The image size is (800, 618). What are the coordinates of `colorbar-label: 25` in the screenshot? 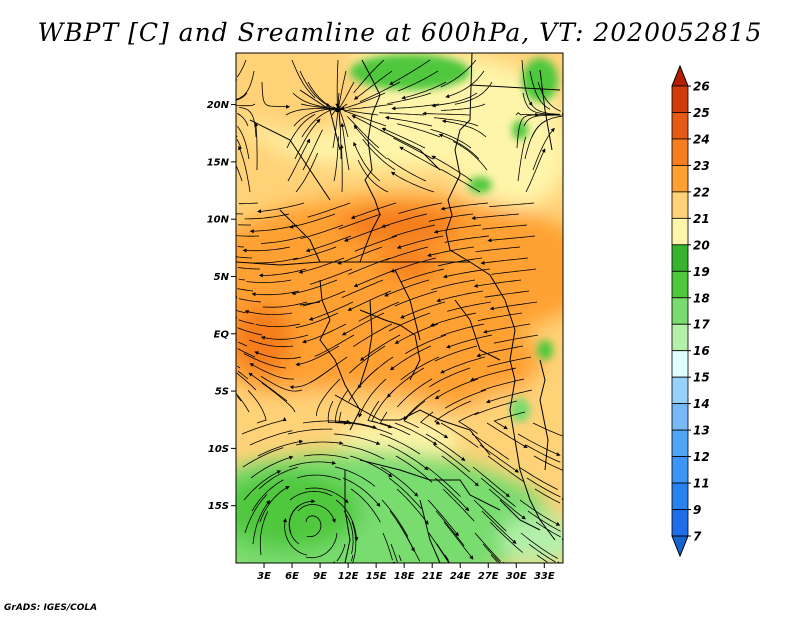 It's located at (701, 113).